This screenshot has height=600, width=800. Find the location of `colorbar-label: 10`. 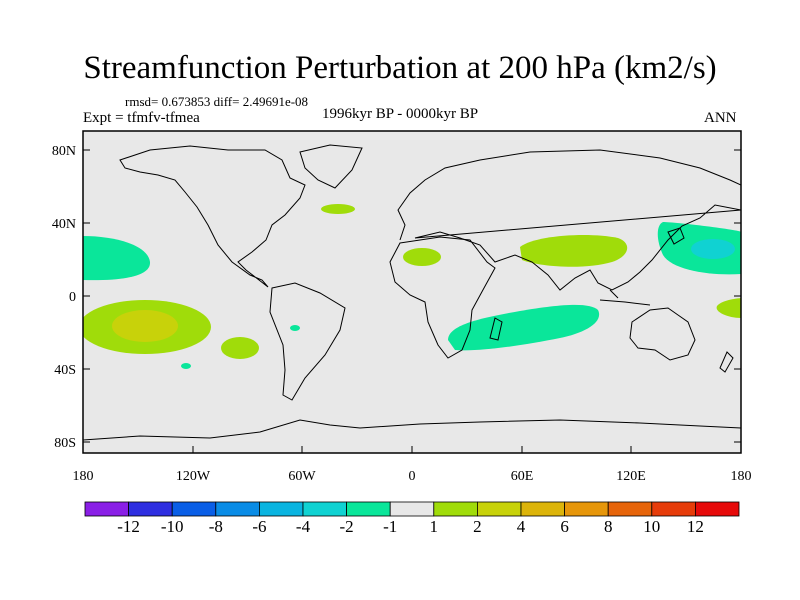

colorbar-label: 10 is located at coordinates (651, 526).